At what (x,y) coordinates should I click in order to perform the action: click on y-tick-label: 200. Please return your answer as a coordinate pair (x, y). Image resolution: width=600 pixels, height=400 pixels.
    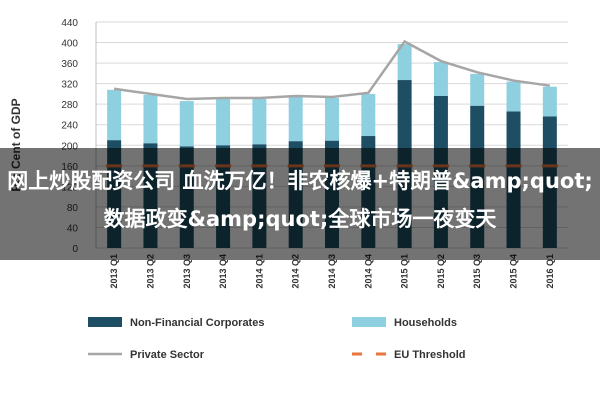
    Looking at the image, I should click on (69, 146).